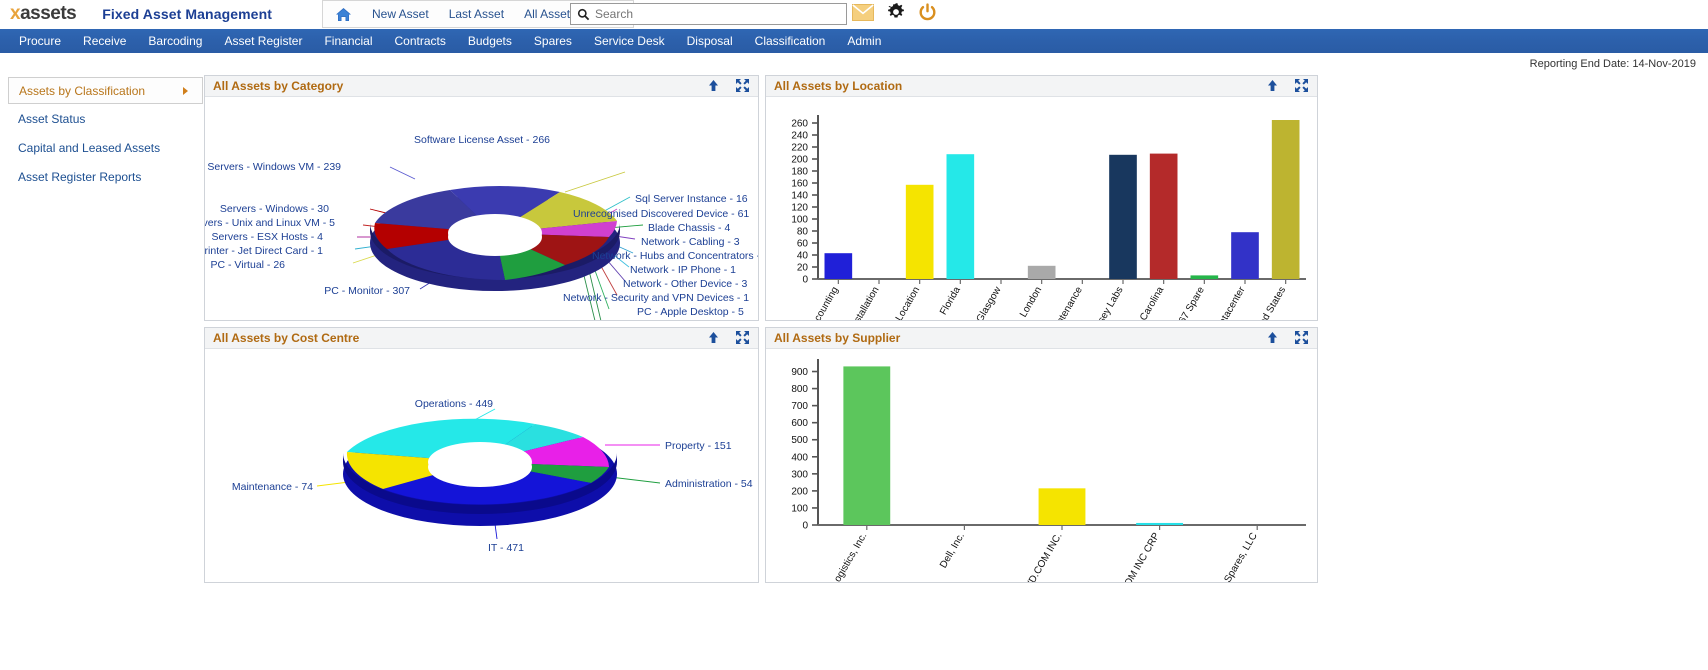  I want to click on x-axis-tick-label: Accounting, so click(824, 302).